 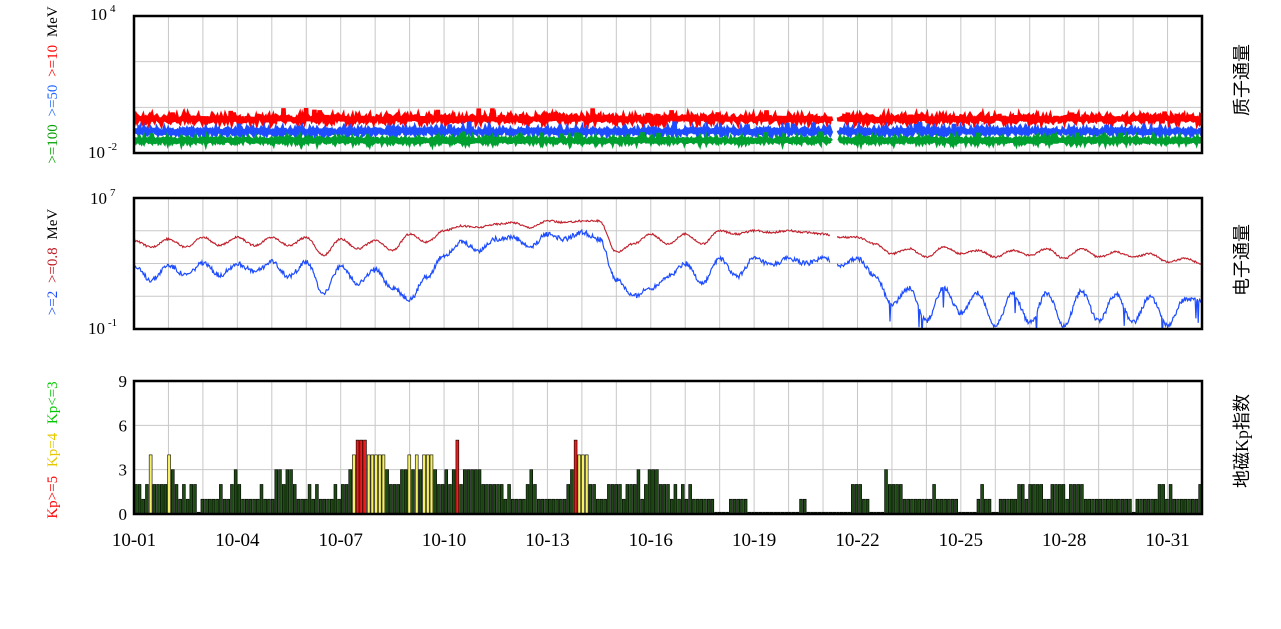 What do you see at coordinates (103, 197) in the screenshot?
I see `electron-y-tick-top: 10 7` at bounding box center [103, 197].